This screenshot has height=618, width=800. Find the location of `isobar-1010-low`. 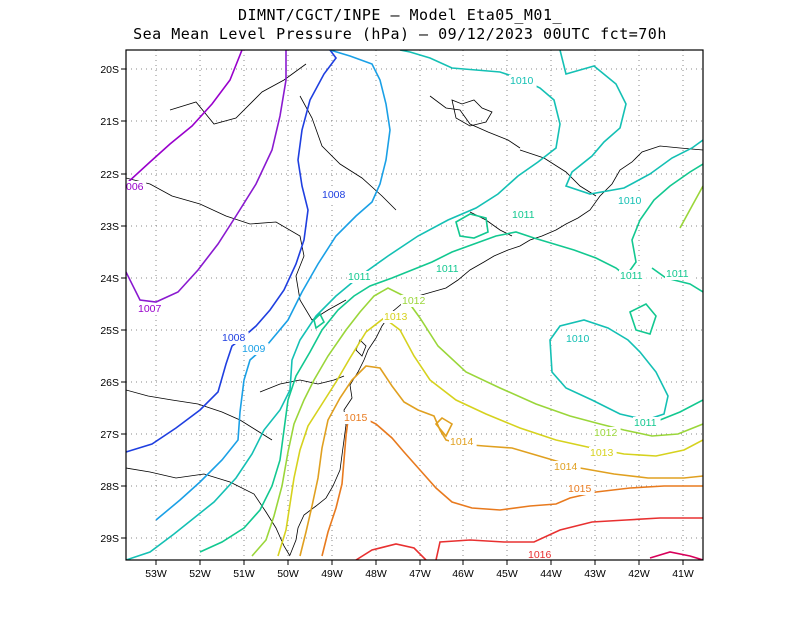

isobar-1010-low is located at coordinates (609, 370).